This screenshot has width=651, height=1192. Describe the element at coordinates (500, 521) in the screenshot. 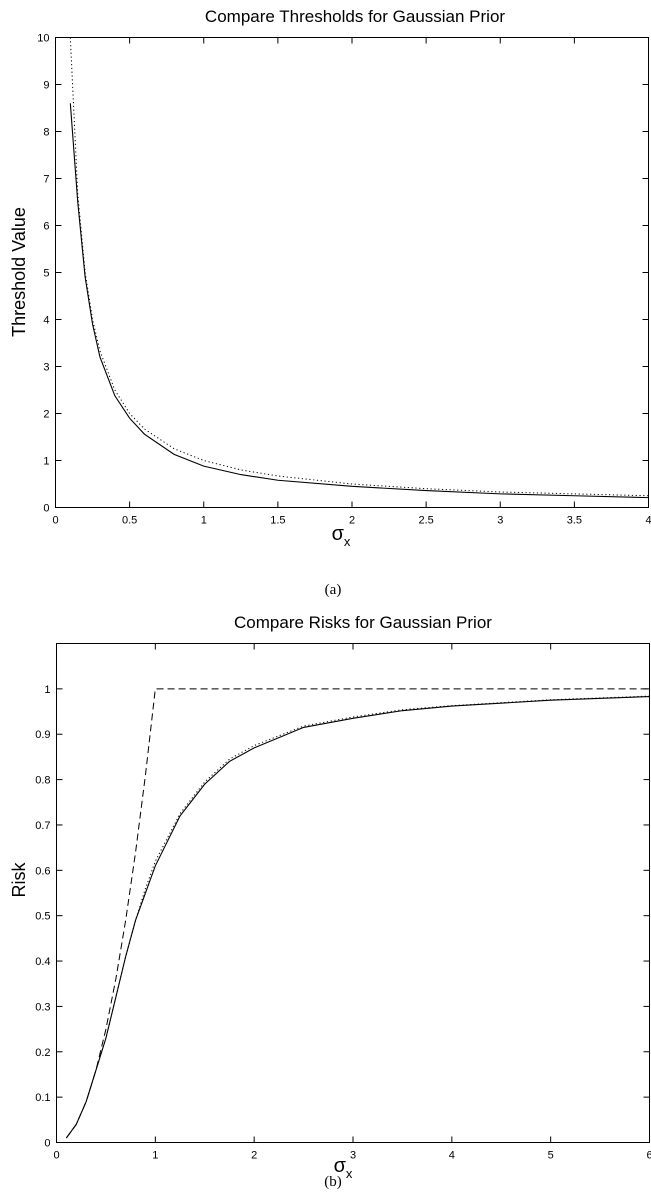

I see `chart-a-x-tick-label: 3` at that location.